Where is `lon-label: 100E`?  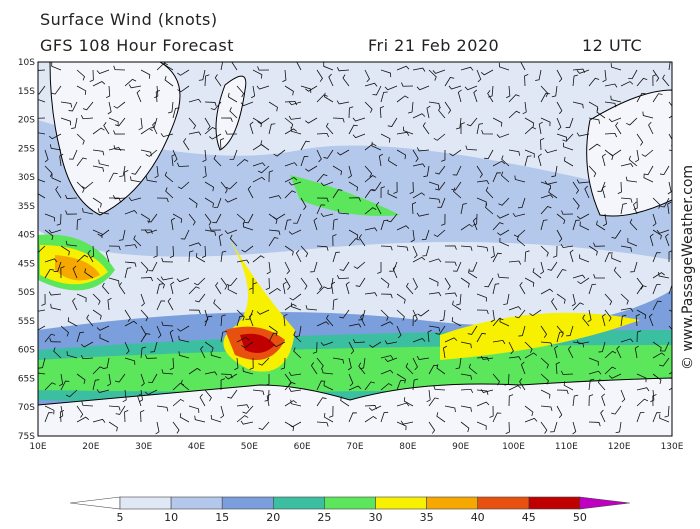 lon-label: 100E is located at coordinates (513, 447).